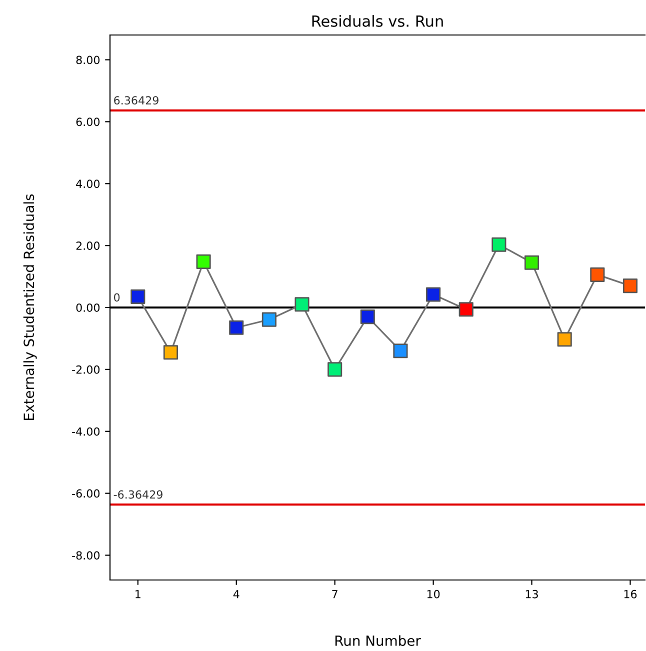 The image size is (646, 651). I want to click on x-tick-label: 1, so click(138, 594).